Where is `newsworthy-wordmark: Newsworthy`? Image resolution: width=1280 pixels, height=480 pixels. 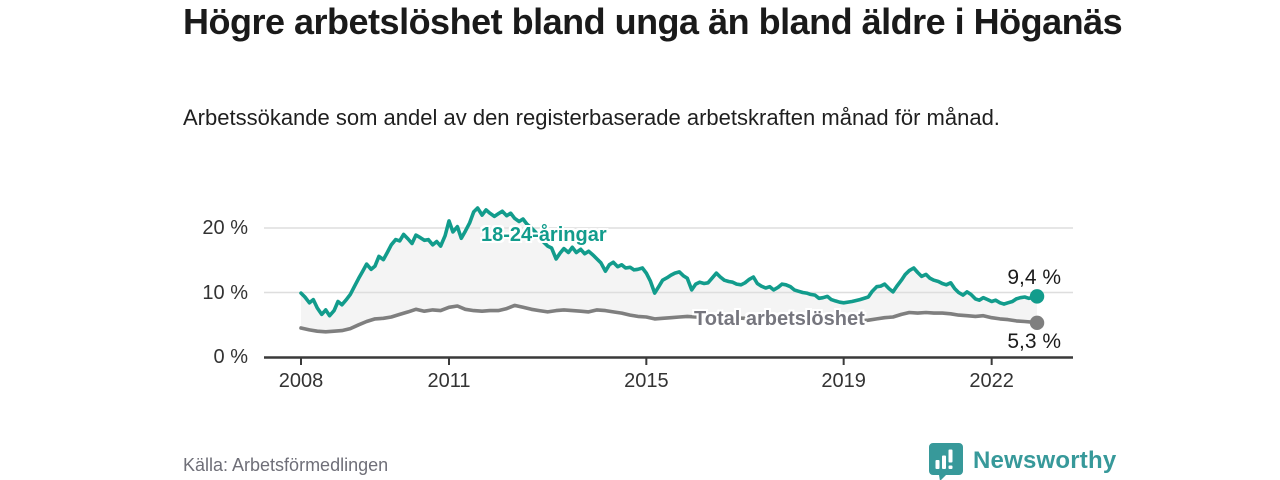 newsworthy-wordmark: Newsworthy is located at coordinates (1045, 460).